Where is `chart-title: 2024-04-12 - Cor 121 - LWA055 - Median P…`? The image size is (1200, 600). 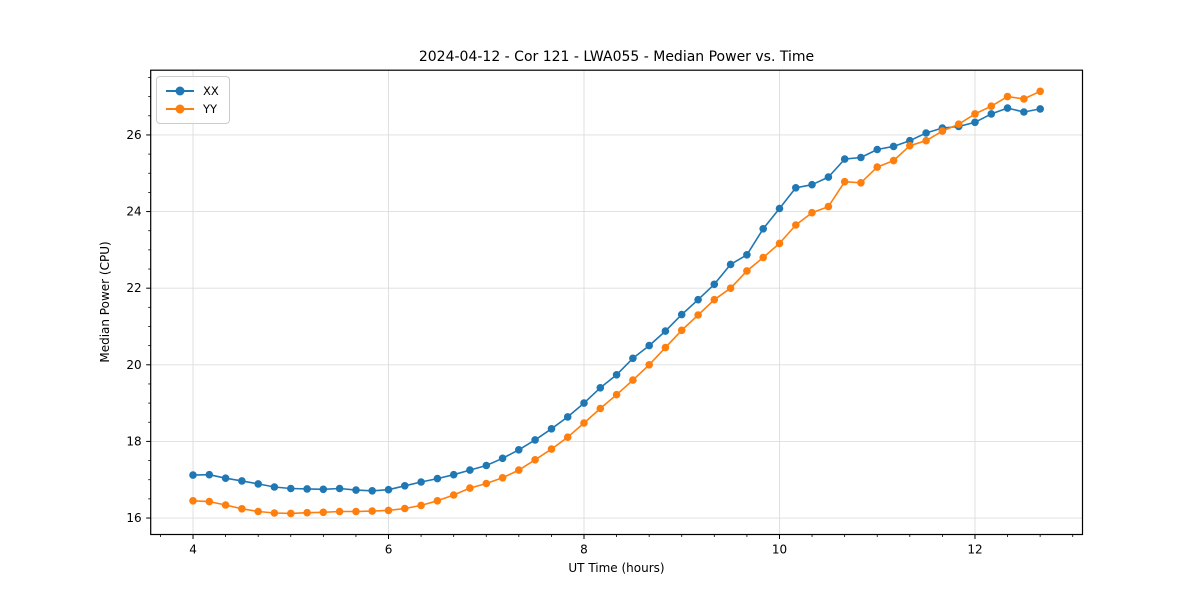
chart-title: 2024-04-12 - Cor 121 - LWA055 - Median P… is located at coordinates (616, 57).